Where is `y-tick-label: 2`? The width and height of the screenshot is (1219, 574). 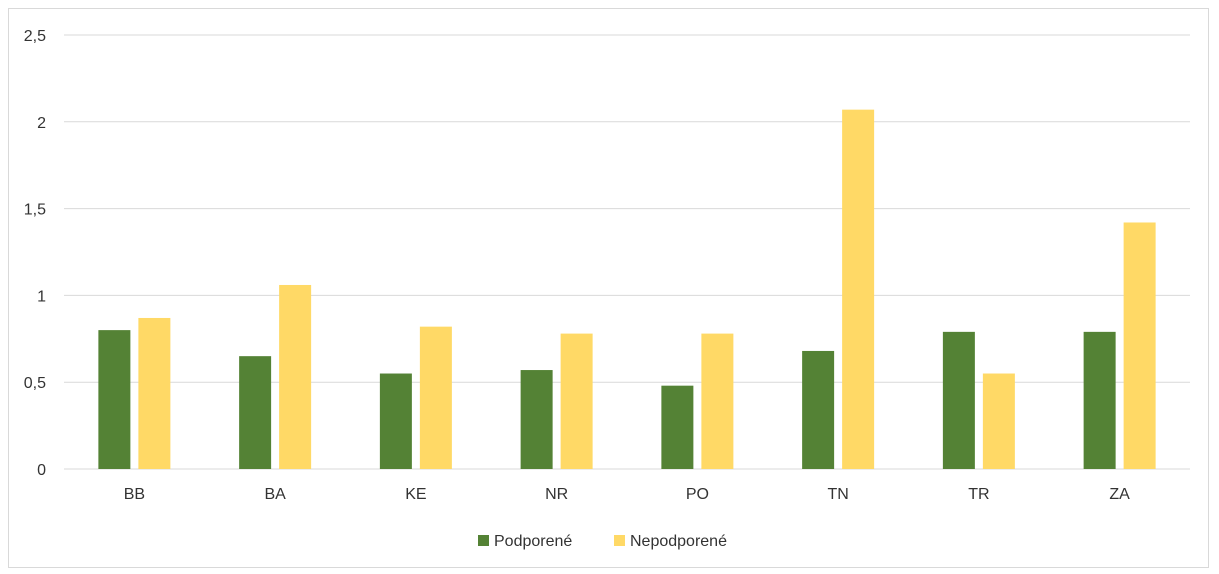
y-tick-label: 2 is located at coordinates (41, 123).